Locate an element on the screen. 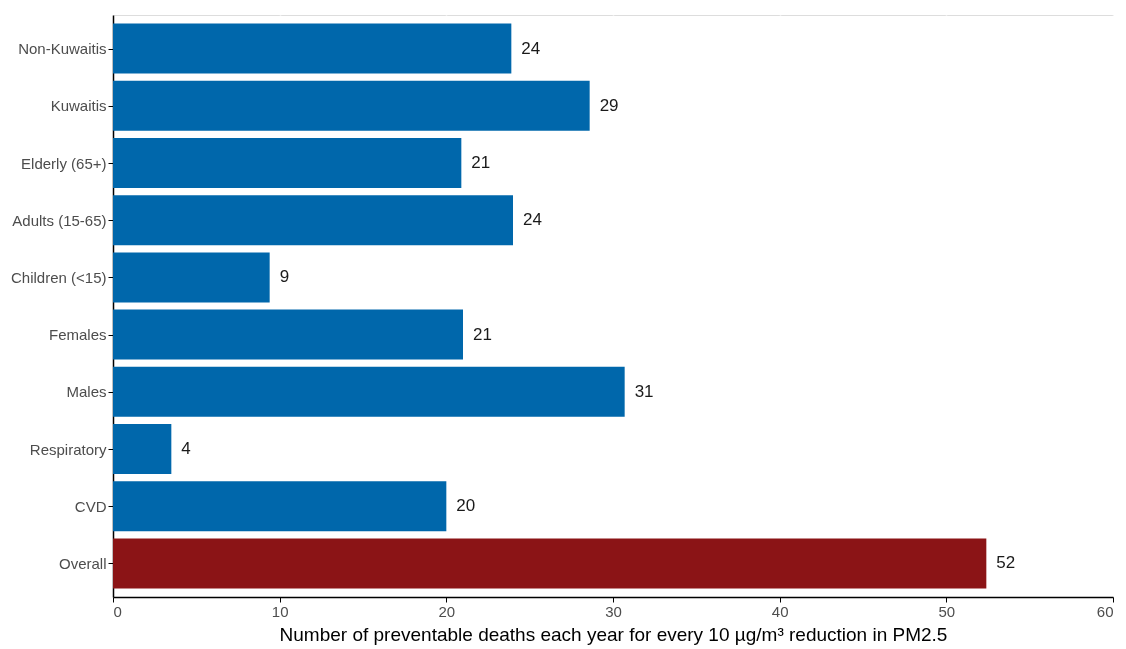 The height and width of the screenshot is (649, 1126). y-tick-label: CVD is located at coordinates (90, 506).